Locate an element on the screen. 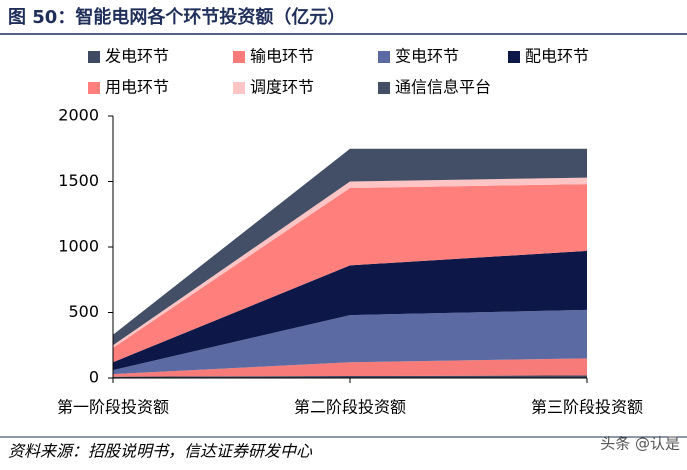 This screenshot has height=470, width=687. legend-label: 调度环节 is located at coordinates (282, 87).